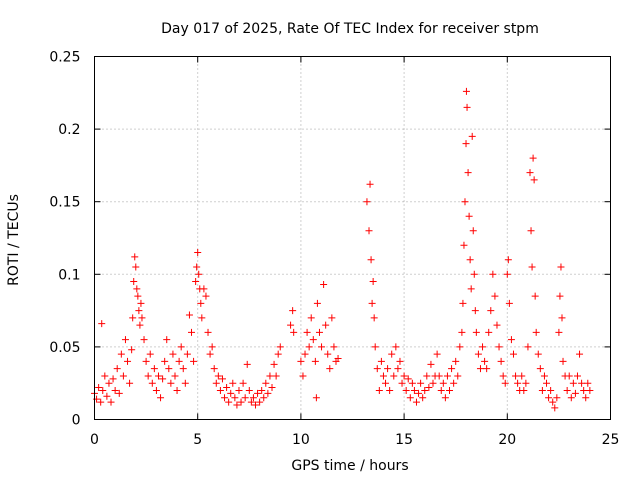  Describe the element at coordinates (76, 421) in the screenshot. I see `y-tick-label: 0` at that location.